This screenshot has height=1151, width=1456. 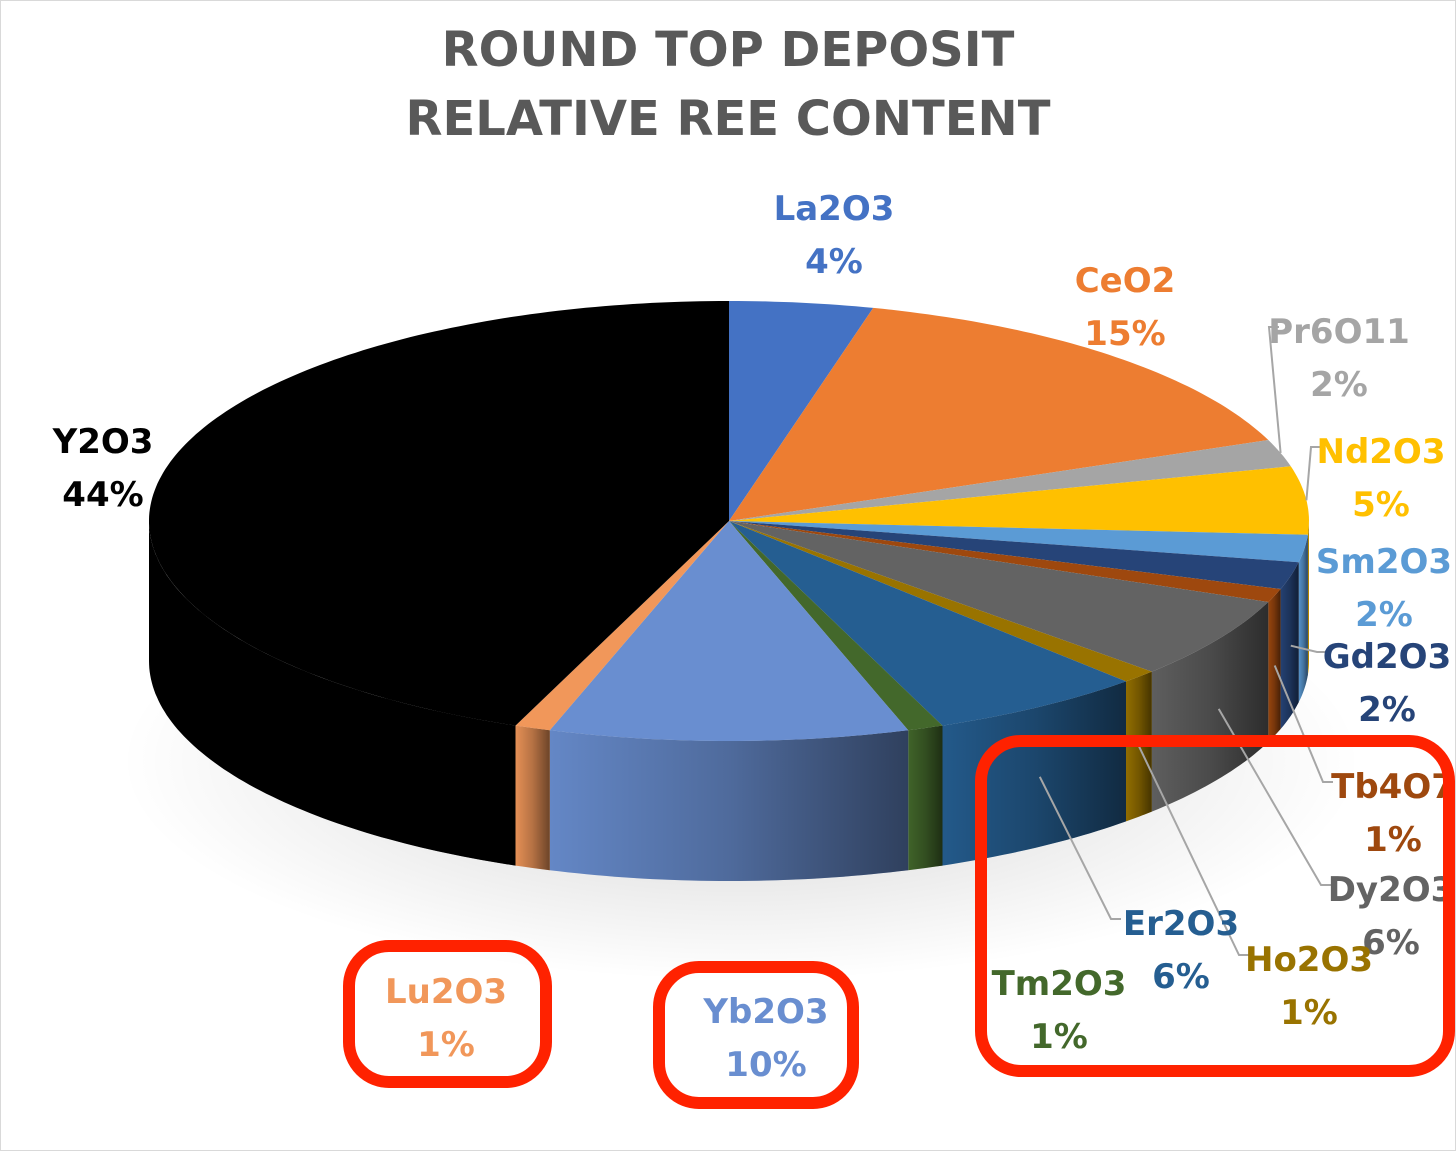 I want to click on data-label-pct-la2o3: 4%, so click(x=834, y=262).